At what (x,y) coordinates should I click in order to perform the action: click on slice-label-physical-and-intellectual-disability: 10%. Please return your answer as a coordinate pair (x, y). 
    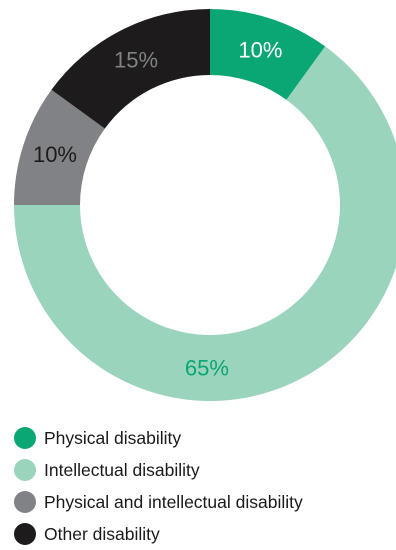
    Looking at the image, I should click on (55, 154).